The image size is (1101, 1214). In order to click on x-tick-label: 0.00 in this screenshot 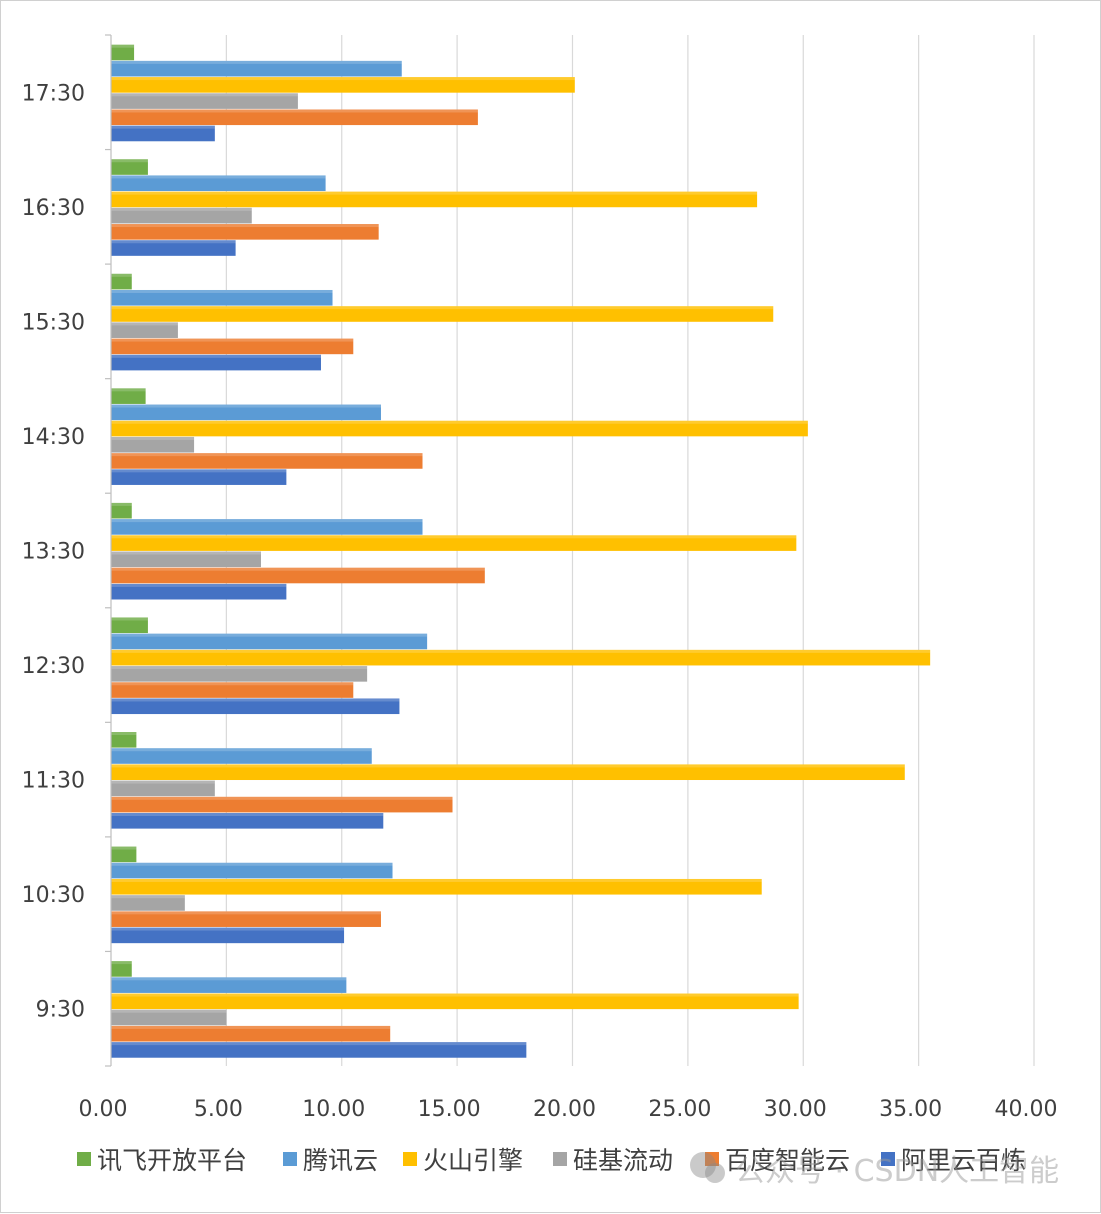, I will do `click(103, 1109)`.